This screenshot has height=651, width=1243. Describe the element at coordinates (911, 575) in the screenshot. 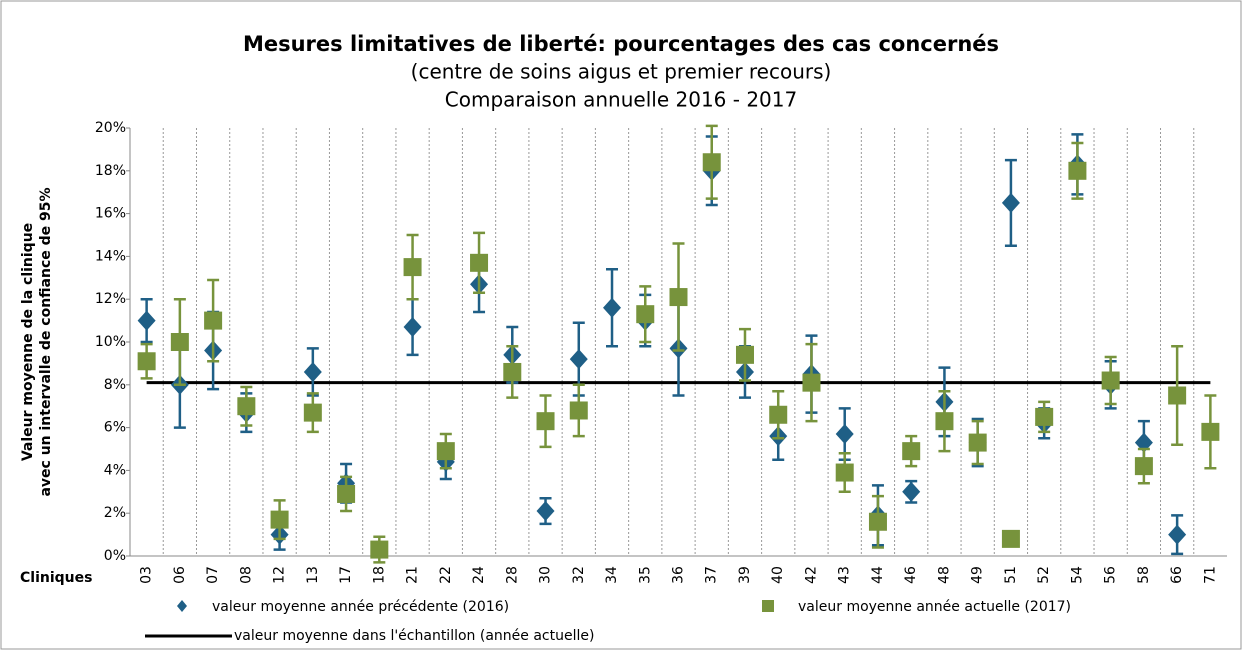

I see `x-tick-label: 46` at that location.